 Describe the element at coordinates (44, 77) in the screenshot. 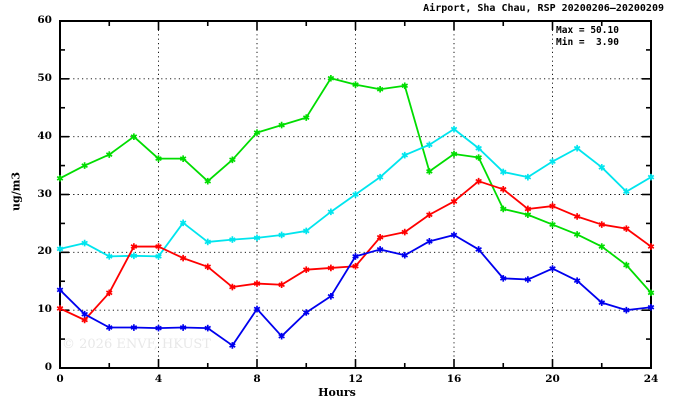

I see `y-tick-label: 50` at that location.